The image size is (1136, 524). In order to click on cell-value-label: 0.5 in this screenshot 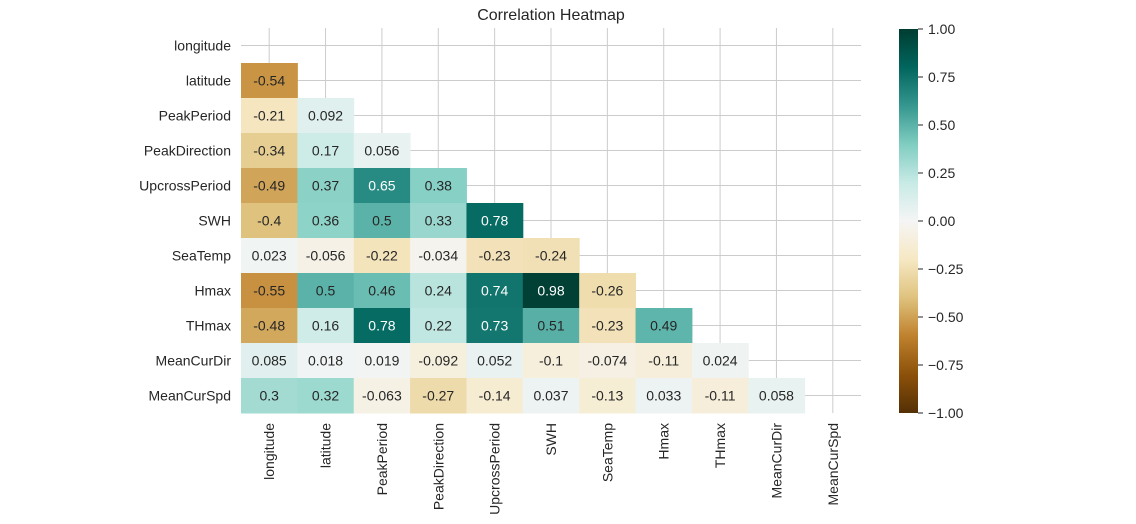, I will do `click(382, 221)`.